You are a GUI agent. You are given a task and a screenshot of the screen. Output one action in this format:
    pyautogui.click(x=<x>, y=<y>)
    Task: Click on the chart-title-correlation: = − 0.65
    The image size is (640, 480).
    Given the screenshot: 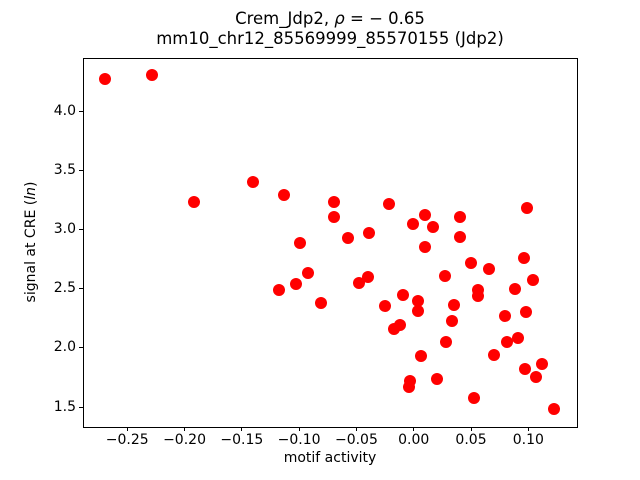 What is the action you would take?
    pyautogui.click(x=384, y=18)
    